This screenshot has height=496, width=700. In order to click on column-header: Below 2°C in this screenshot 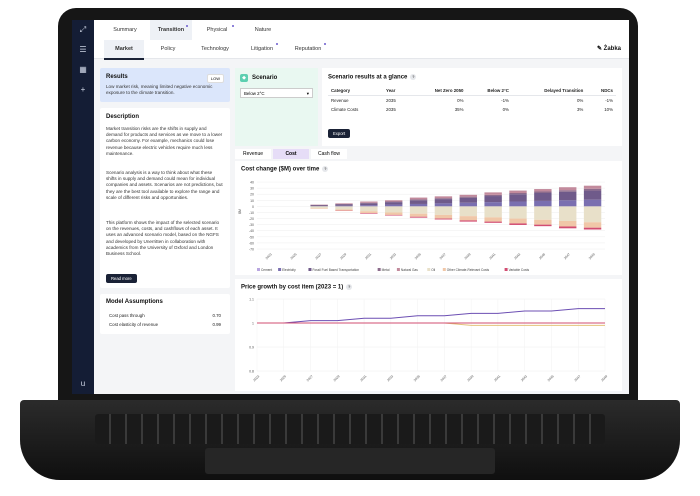, I will do `click(489, 91)`.